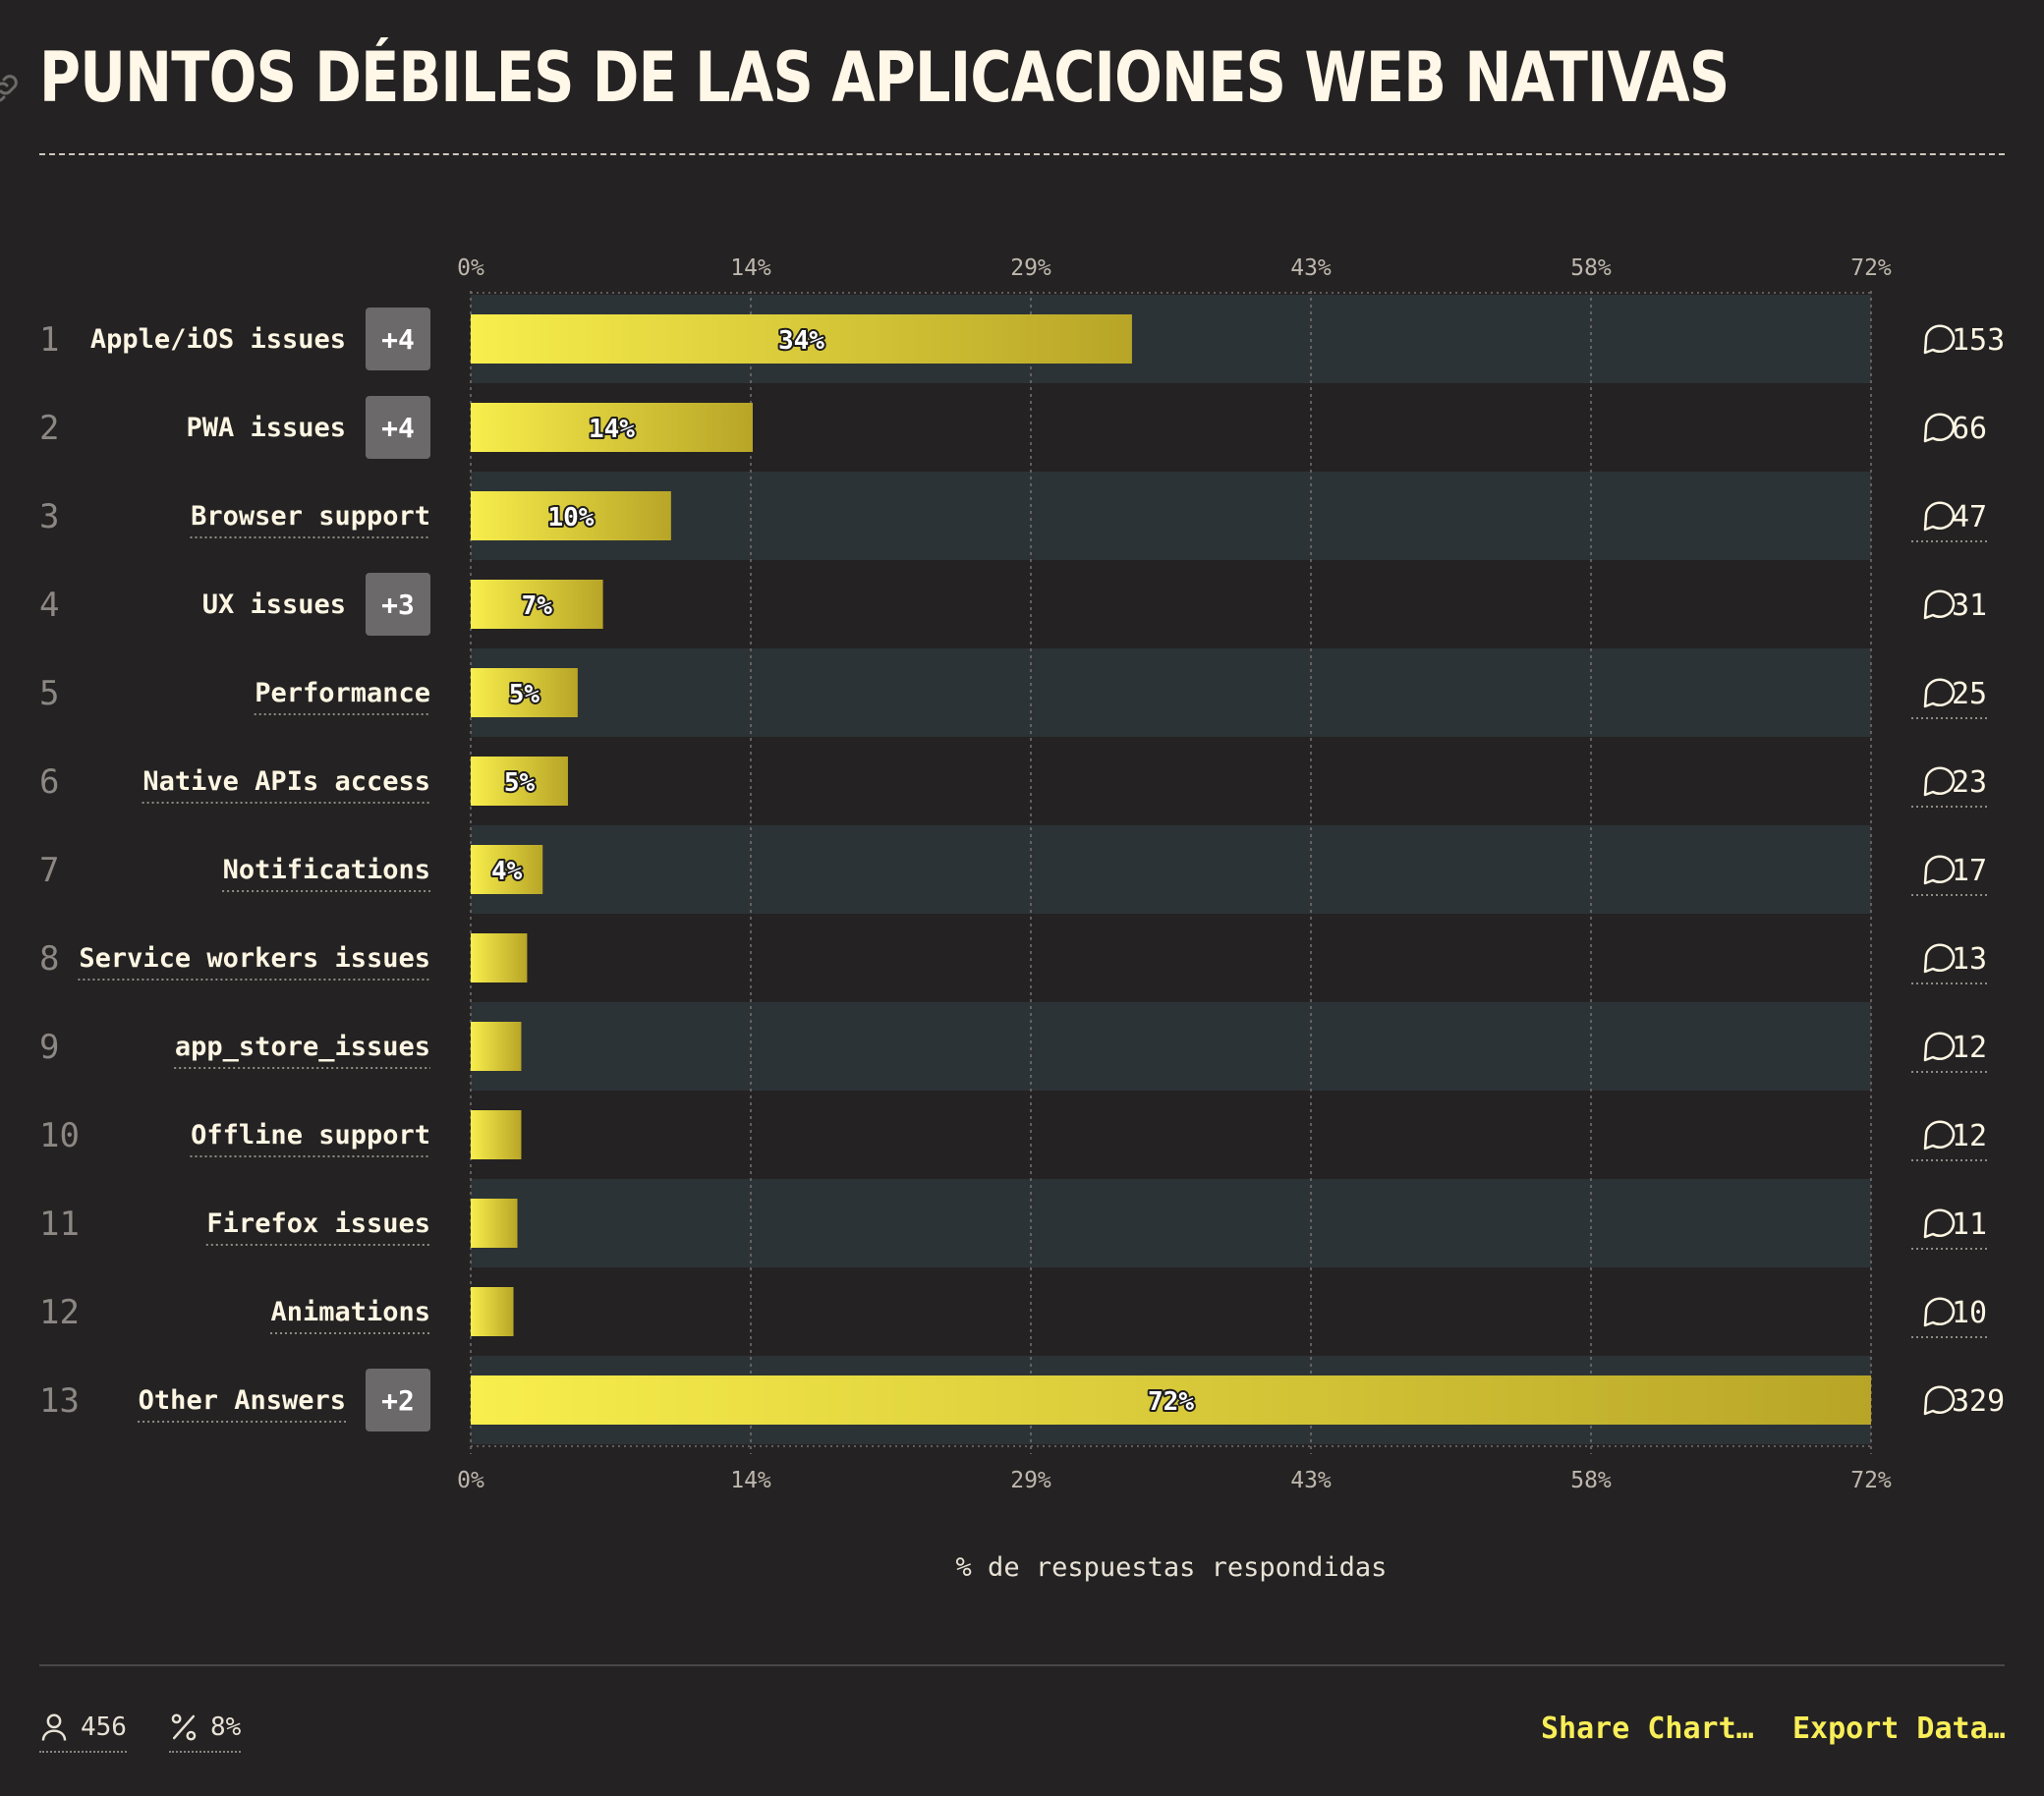 This screenshot has width=2044, height=1796. What do you see at coordinates (1969, 694) in the screenshot?
I see `comment-count: 25` at bounding box center [1969, 694].